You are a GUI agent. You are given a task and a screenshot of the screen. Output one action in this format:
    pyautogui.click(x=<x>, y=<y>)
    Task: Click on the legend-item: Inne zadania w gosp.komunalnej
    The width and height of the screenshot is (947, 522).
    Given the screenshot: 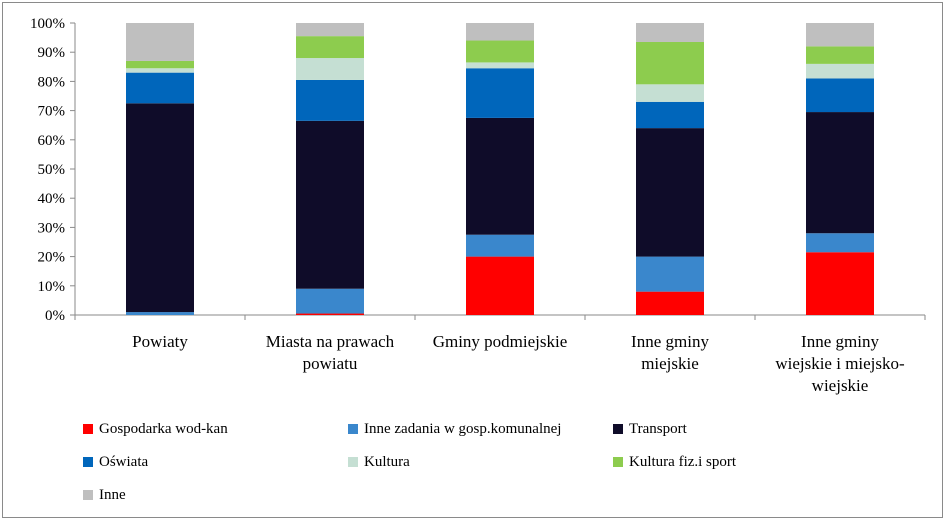 What is the action you would take?
    pyautogui.click(x=480, y=429)
    